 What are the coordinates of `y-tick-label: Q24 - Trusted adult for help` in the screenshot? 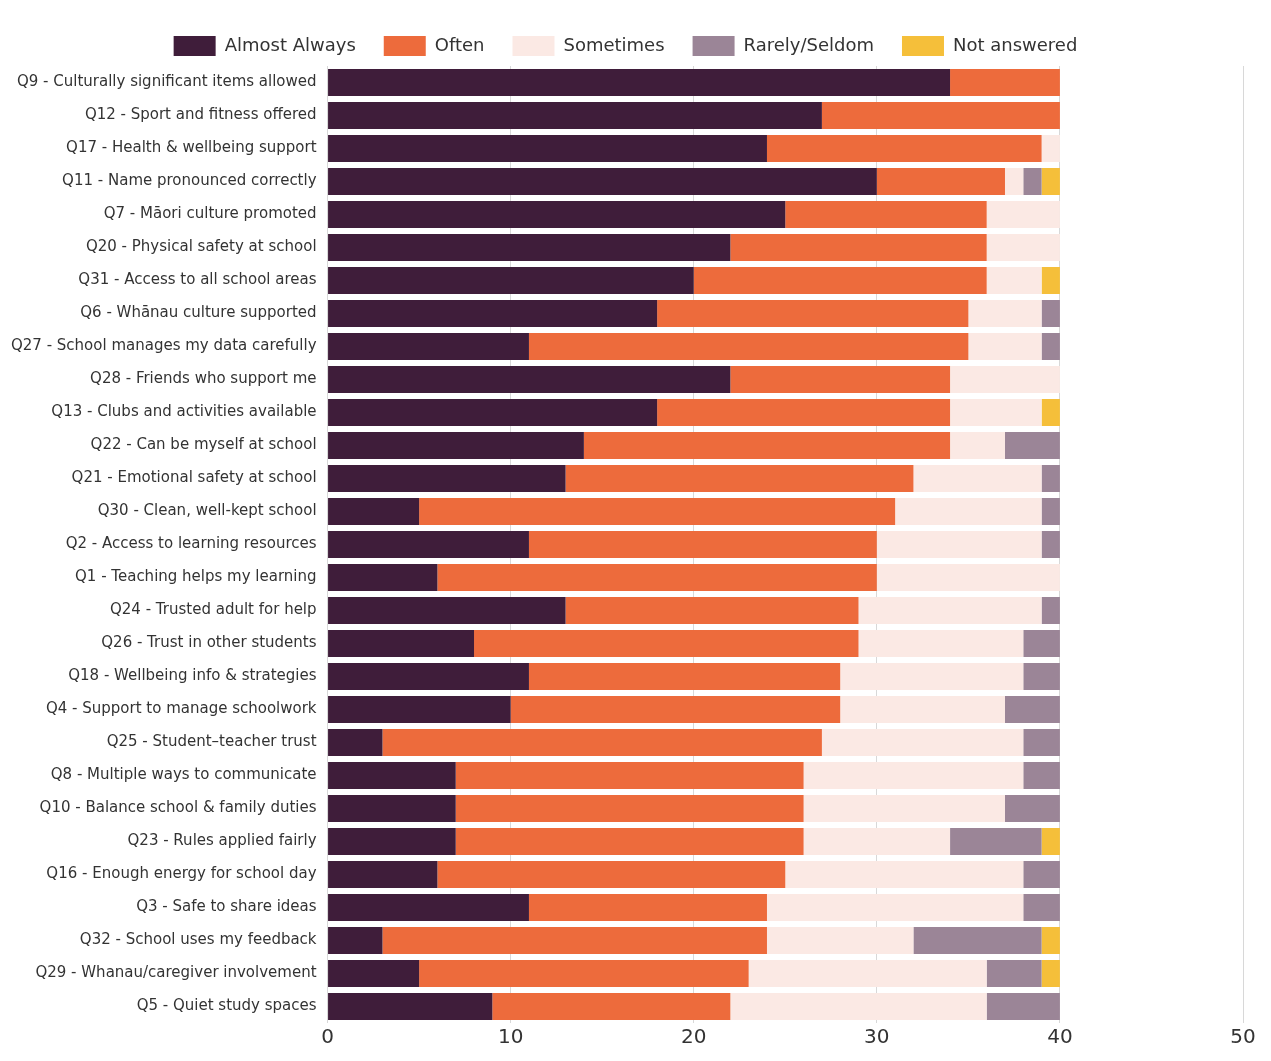 It's located at (213, 609).